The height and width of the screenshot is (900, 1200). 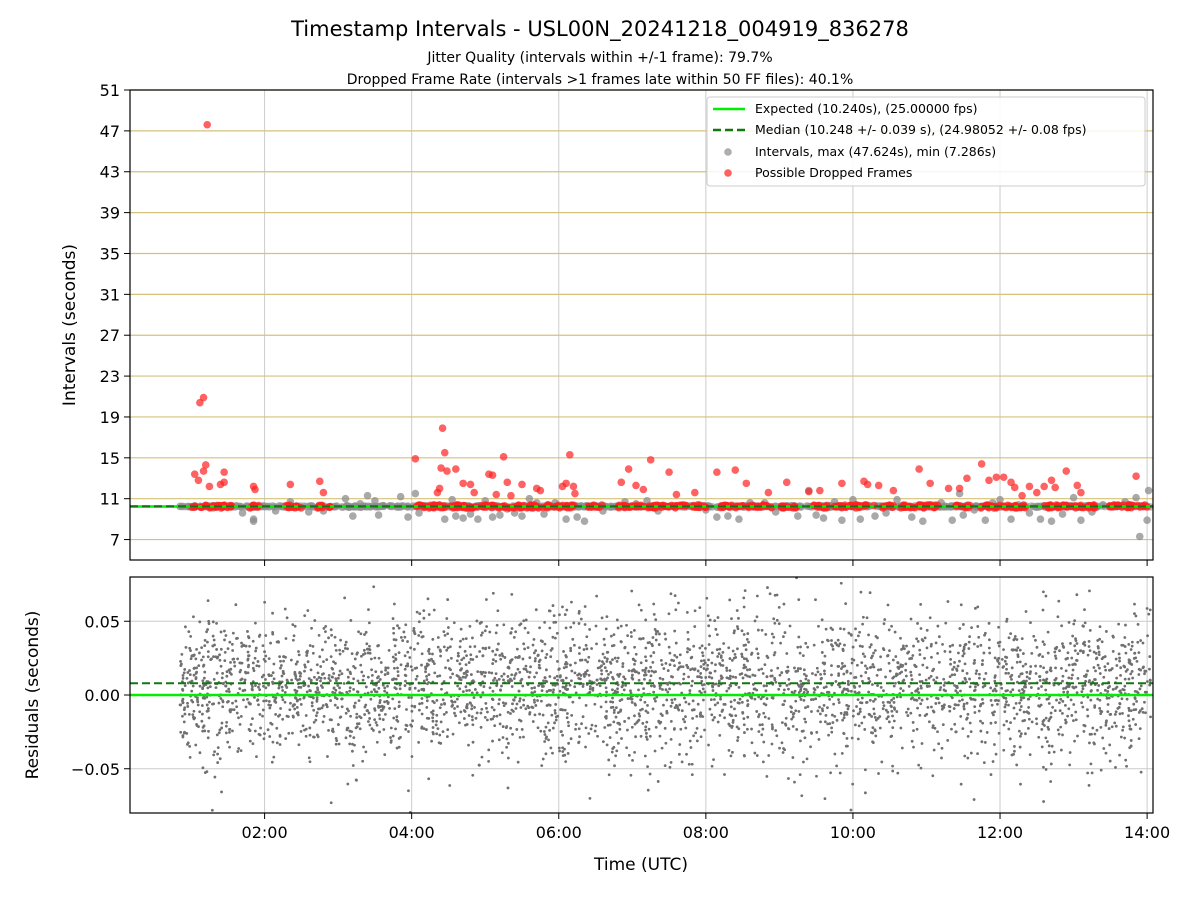 I want to click on top-y-tick-label: 51, so click(x=110, y=90).